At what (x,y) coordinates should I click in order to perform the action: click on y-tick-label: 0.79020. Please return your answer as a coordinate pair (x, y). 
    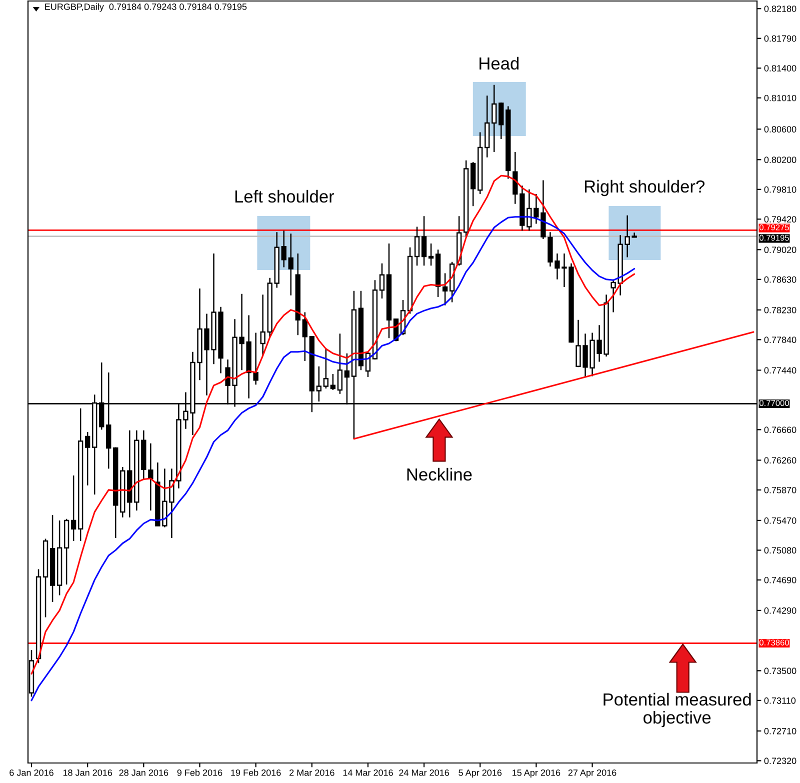
    Looking at the image, I should click on (780, 250).